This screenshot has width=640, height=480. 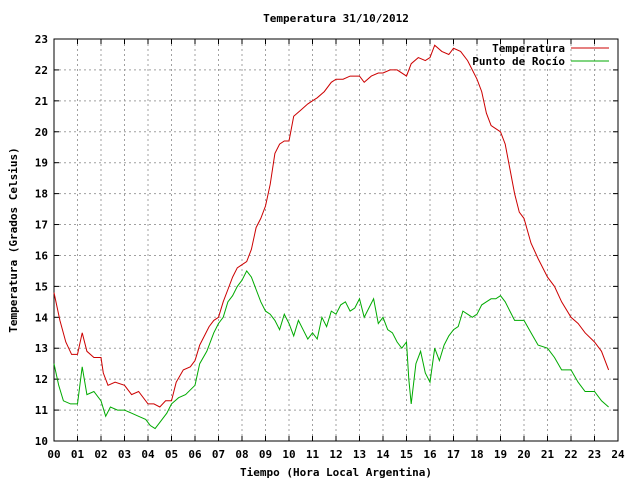 What do you see at coordinates (41, 163) in the screenshot?
I see `y-tick-label: 19` at bounding box center [41, 163].